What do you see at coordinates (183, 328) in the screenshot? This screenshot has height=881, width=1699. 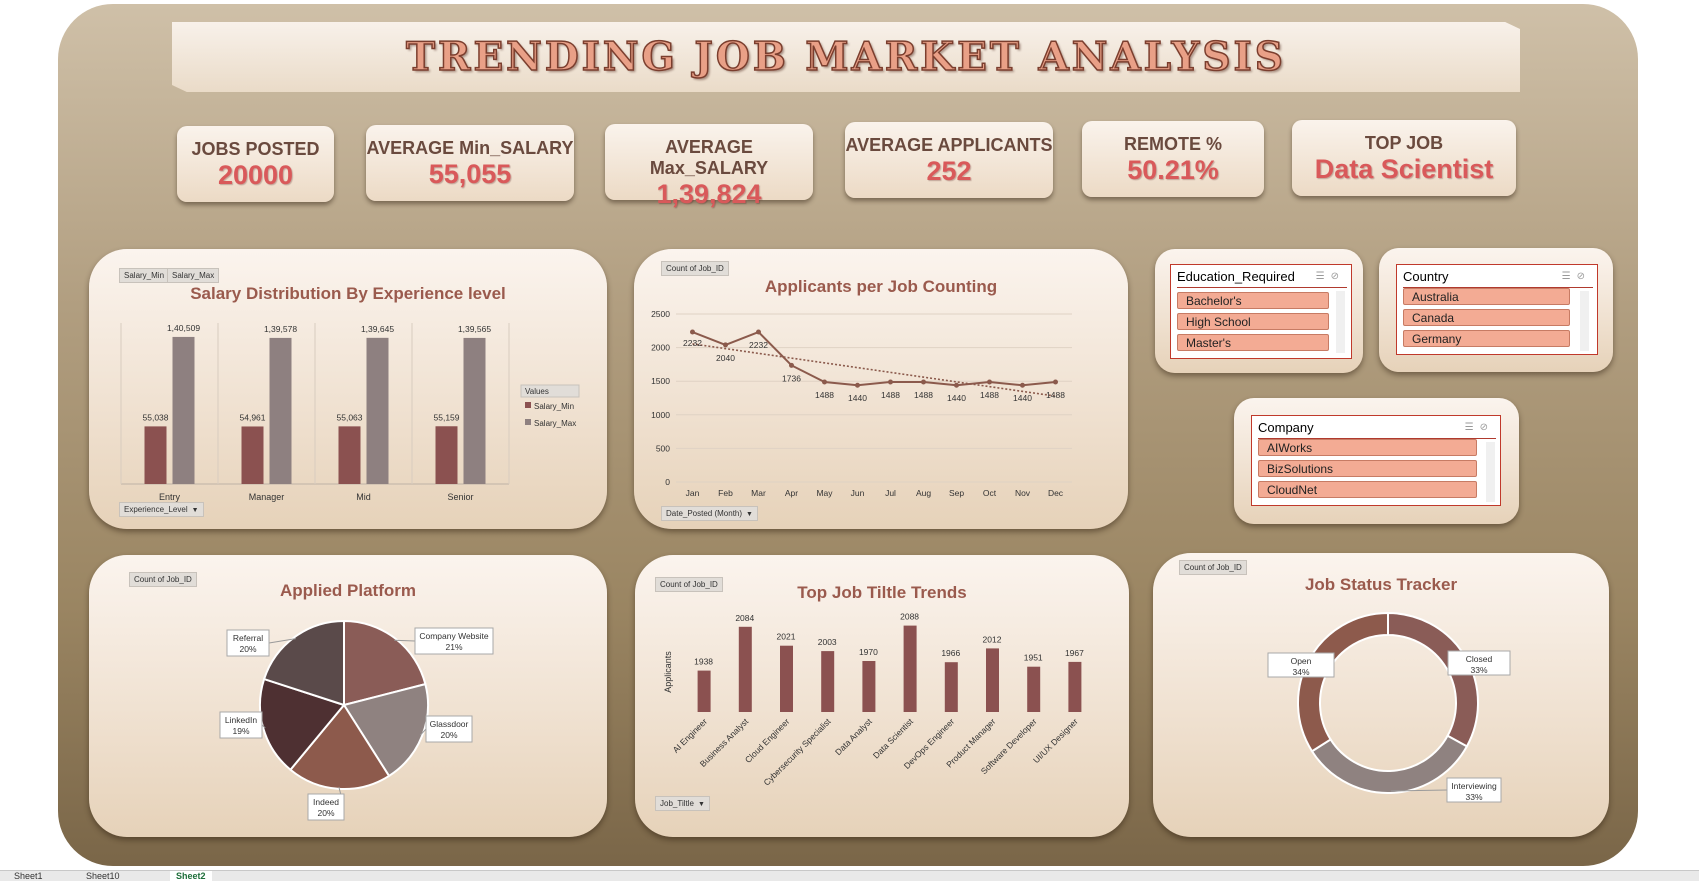 I see `data-label: 1,40,509` at bounding box center [183, 328].